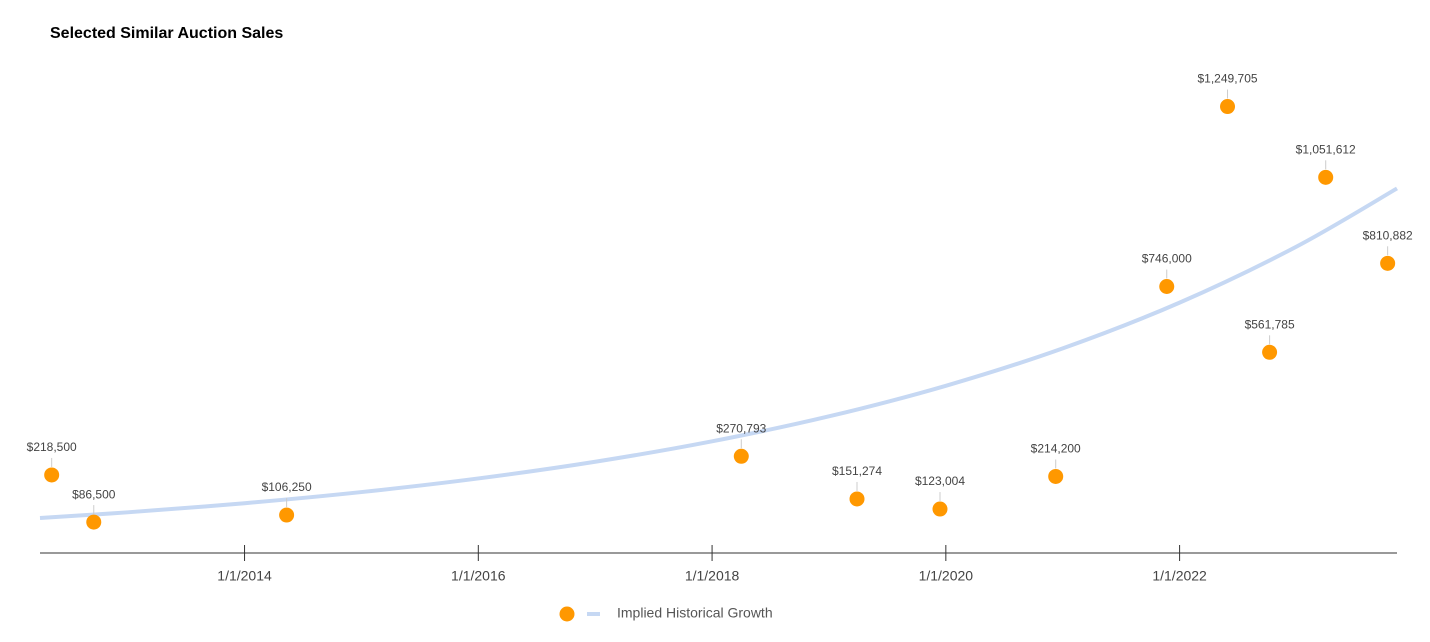  What do you see at coordinates (1227, 79) in the screenshot?
I see `data-label: $1,249,705` at bounding box center [1227, 79].